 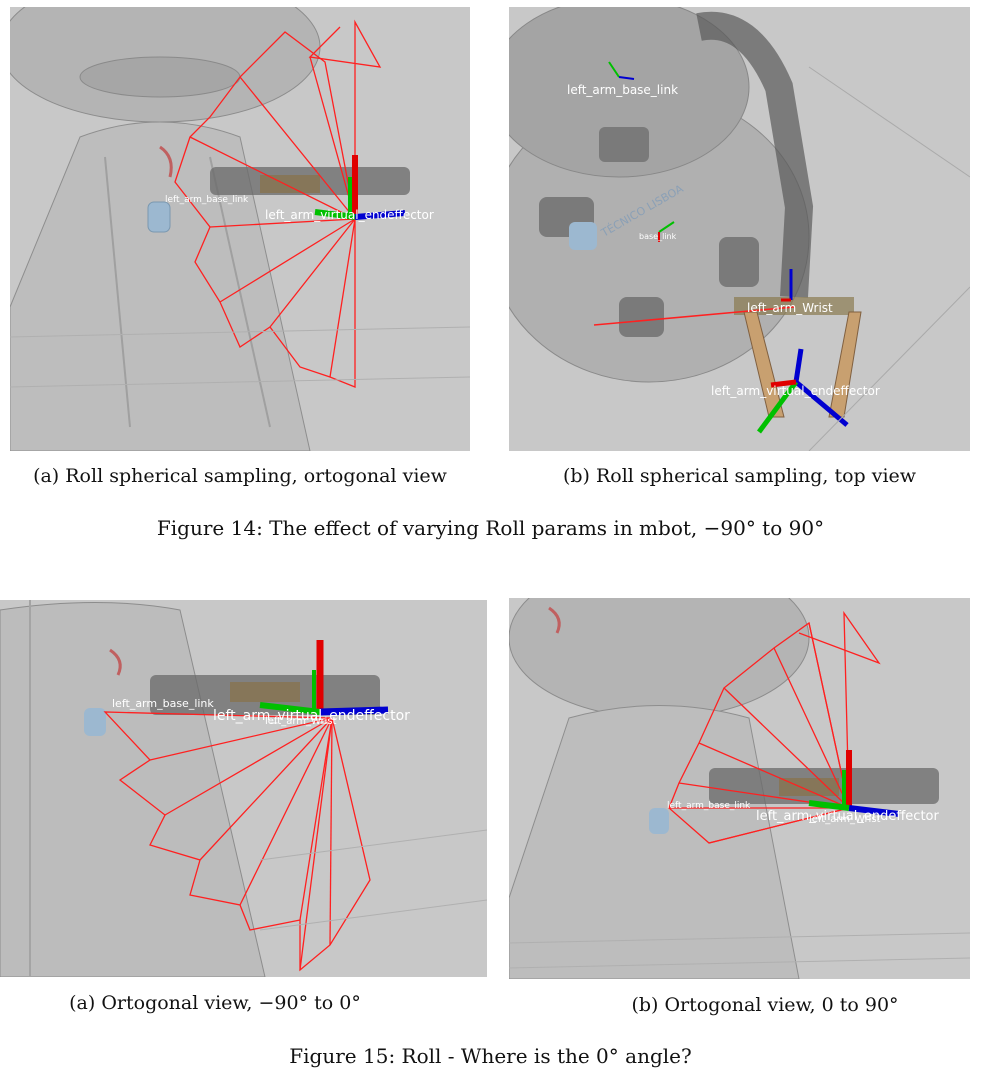 I want to click on fig14a-effector-label: left_arm_virtual_endeffector, so click(x=349, y=215).